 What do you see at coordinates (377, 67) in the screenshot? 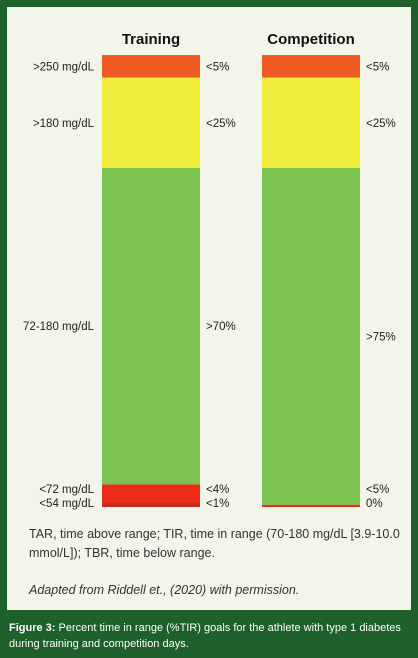
I see `value-label-competition-4: <5%` at bounding box center [377, 67].